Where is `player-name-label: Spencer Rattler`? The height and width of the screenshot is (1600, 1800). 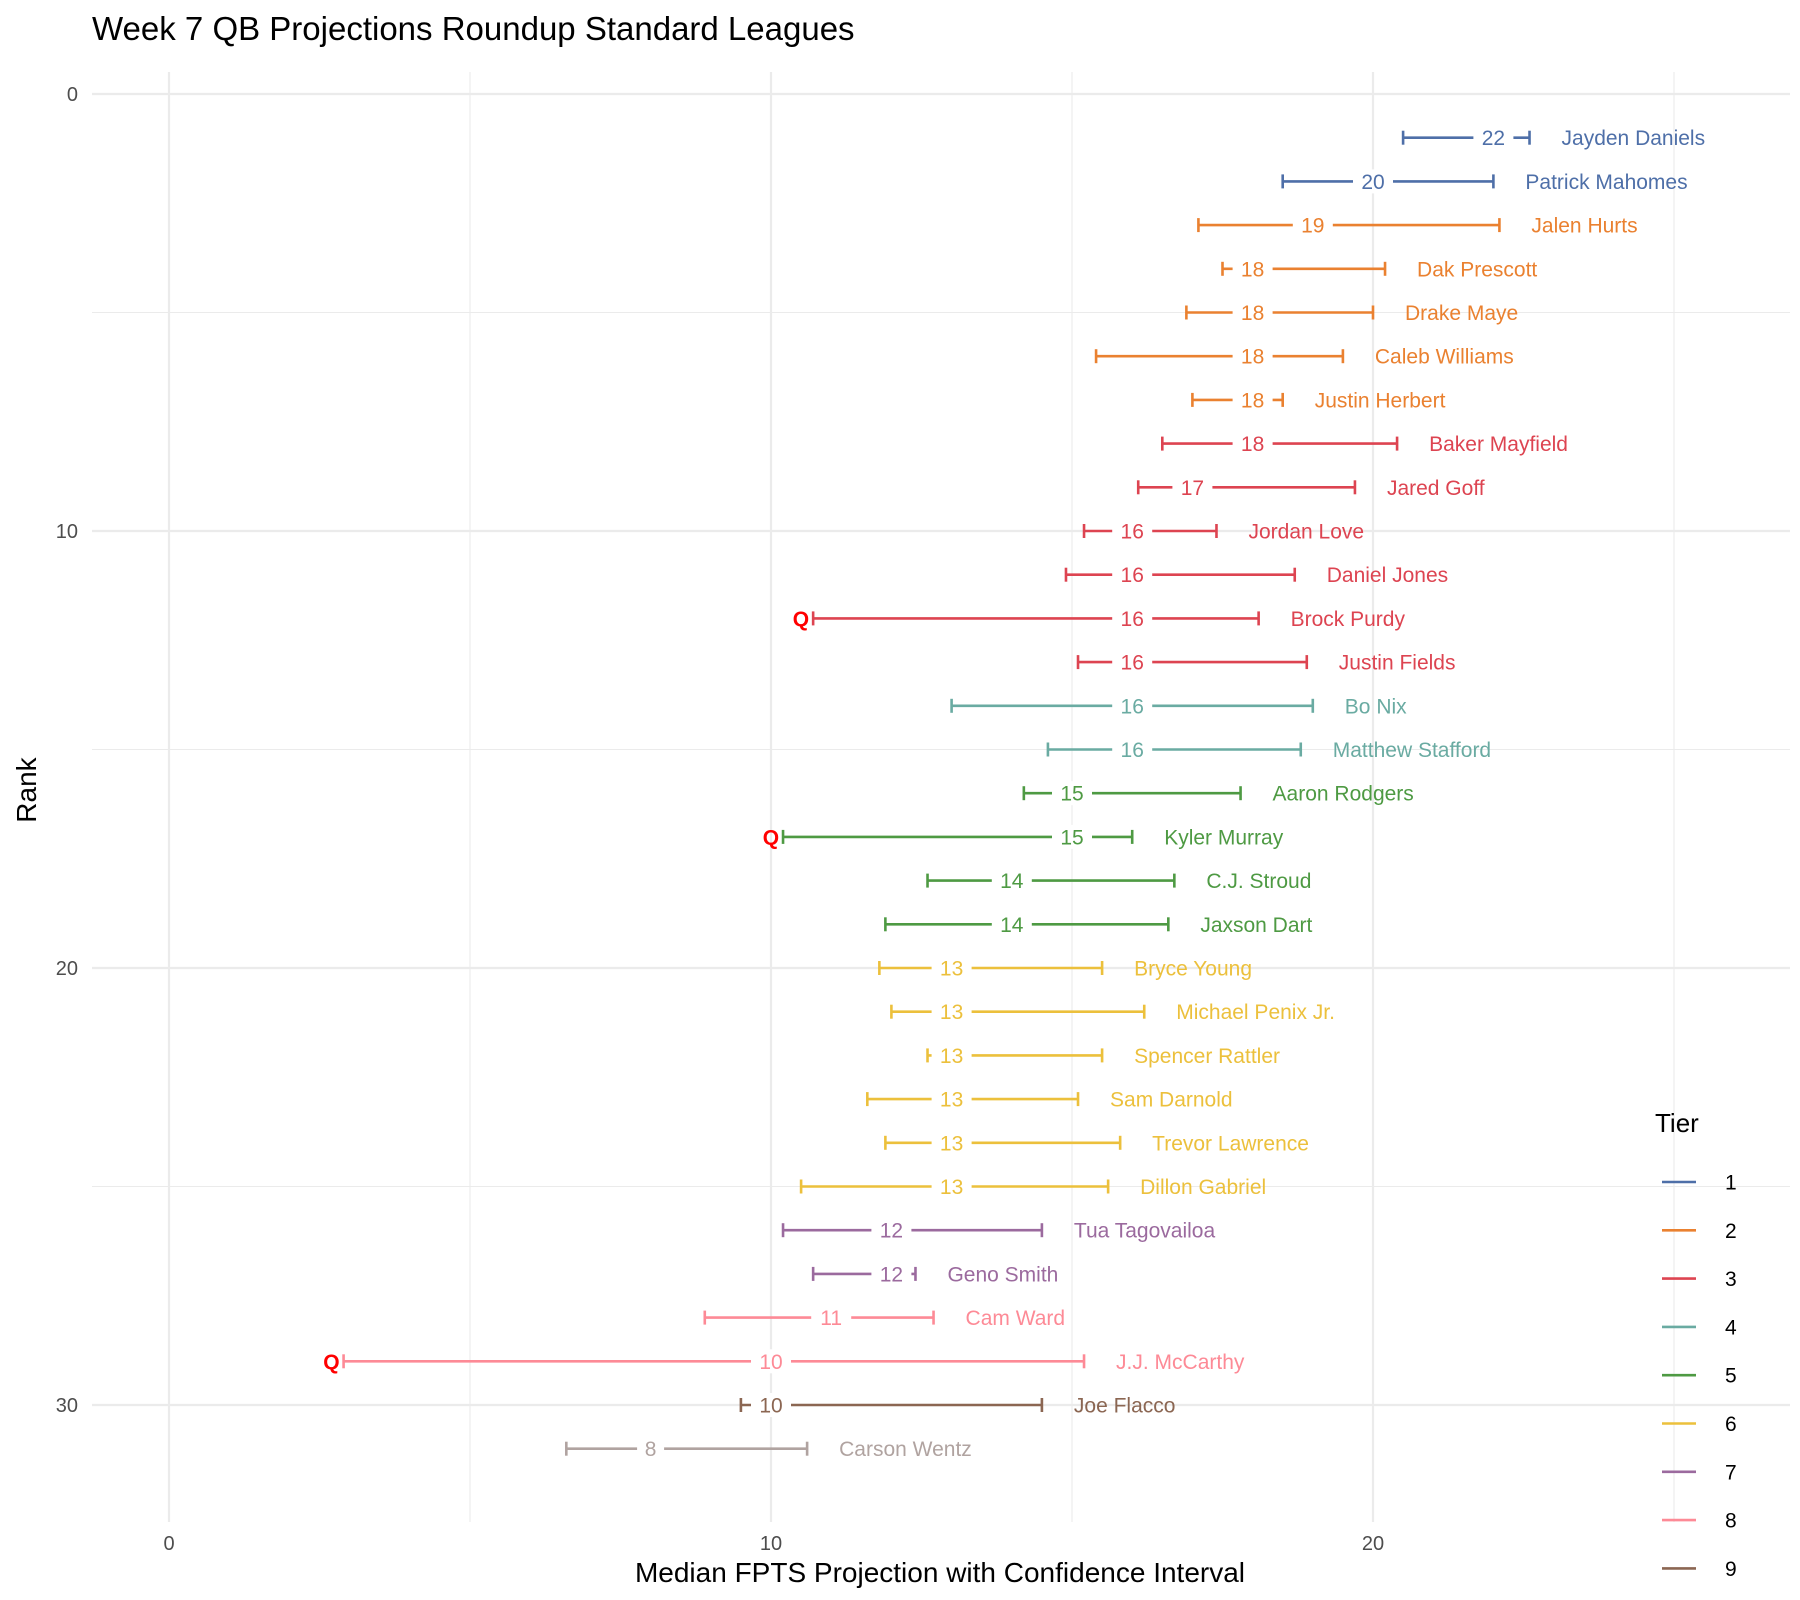 player-name-label: Spencer Rattler is located at coordinates (1207, 1056).